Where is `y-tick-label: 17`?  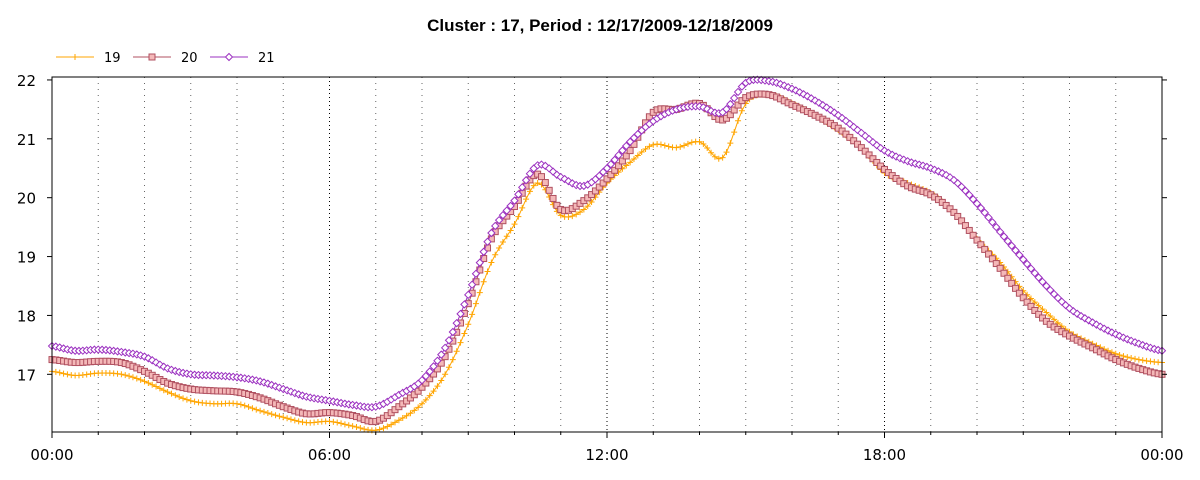
y-tick-label: 17 is located at coordinates (26, 375).